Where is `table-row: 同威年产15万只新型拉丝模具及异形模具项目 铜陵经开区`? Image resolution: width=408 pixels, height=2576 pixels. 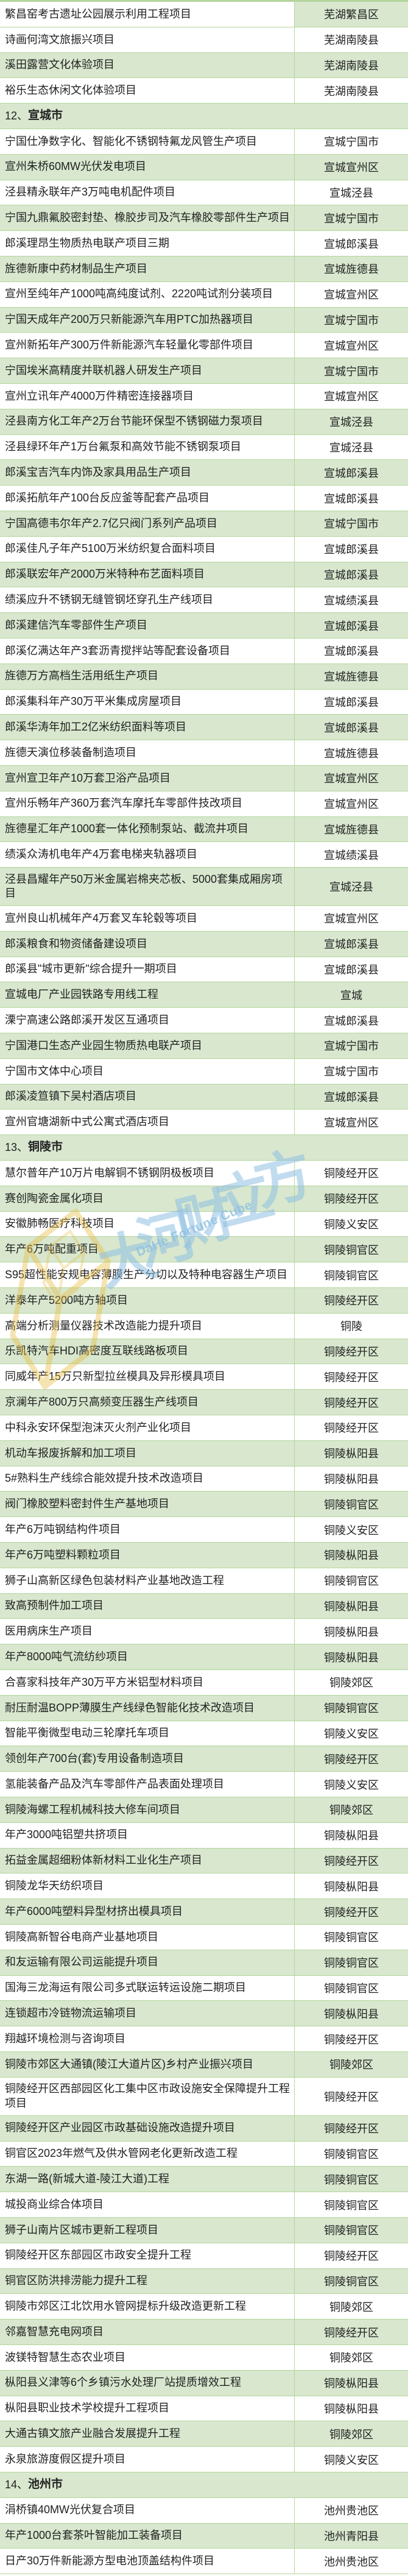 table-row: 同威年产15万只新型拉丝模具及异形模具项目 铜陵经开区 is located at coordinates (204, 1377).